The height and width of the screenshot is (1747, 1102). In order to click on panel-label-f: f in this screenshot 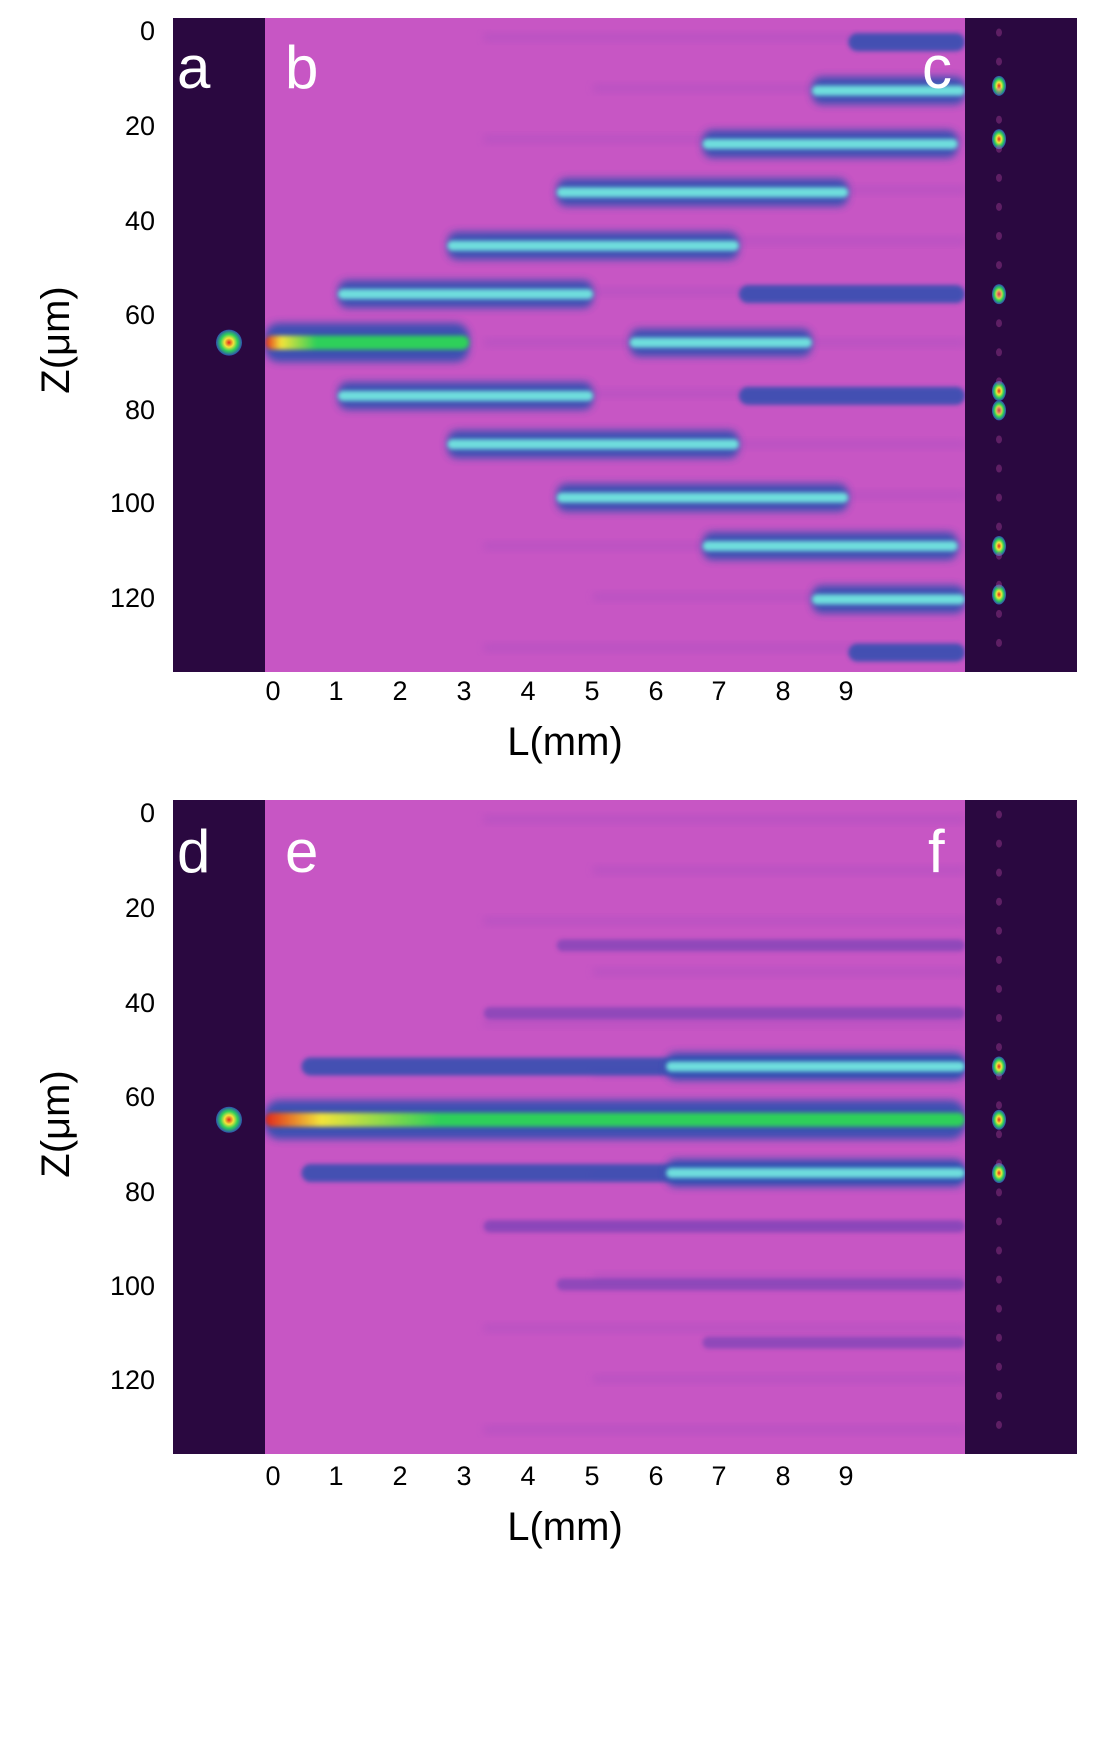, I will do `click(936, 851)`.